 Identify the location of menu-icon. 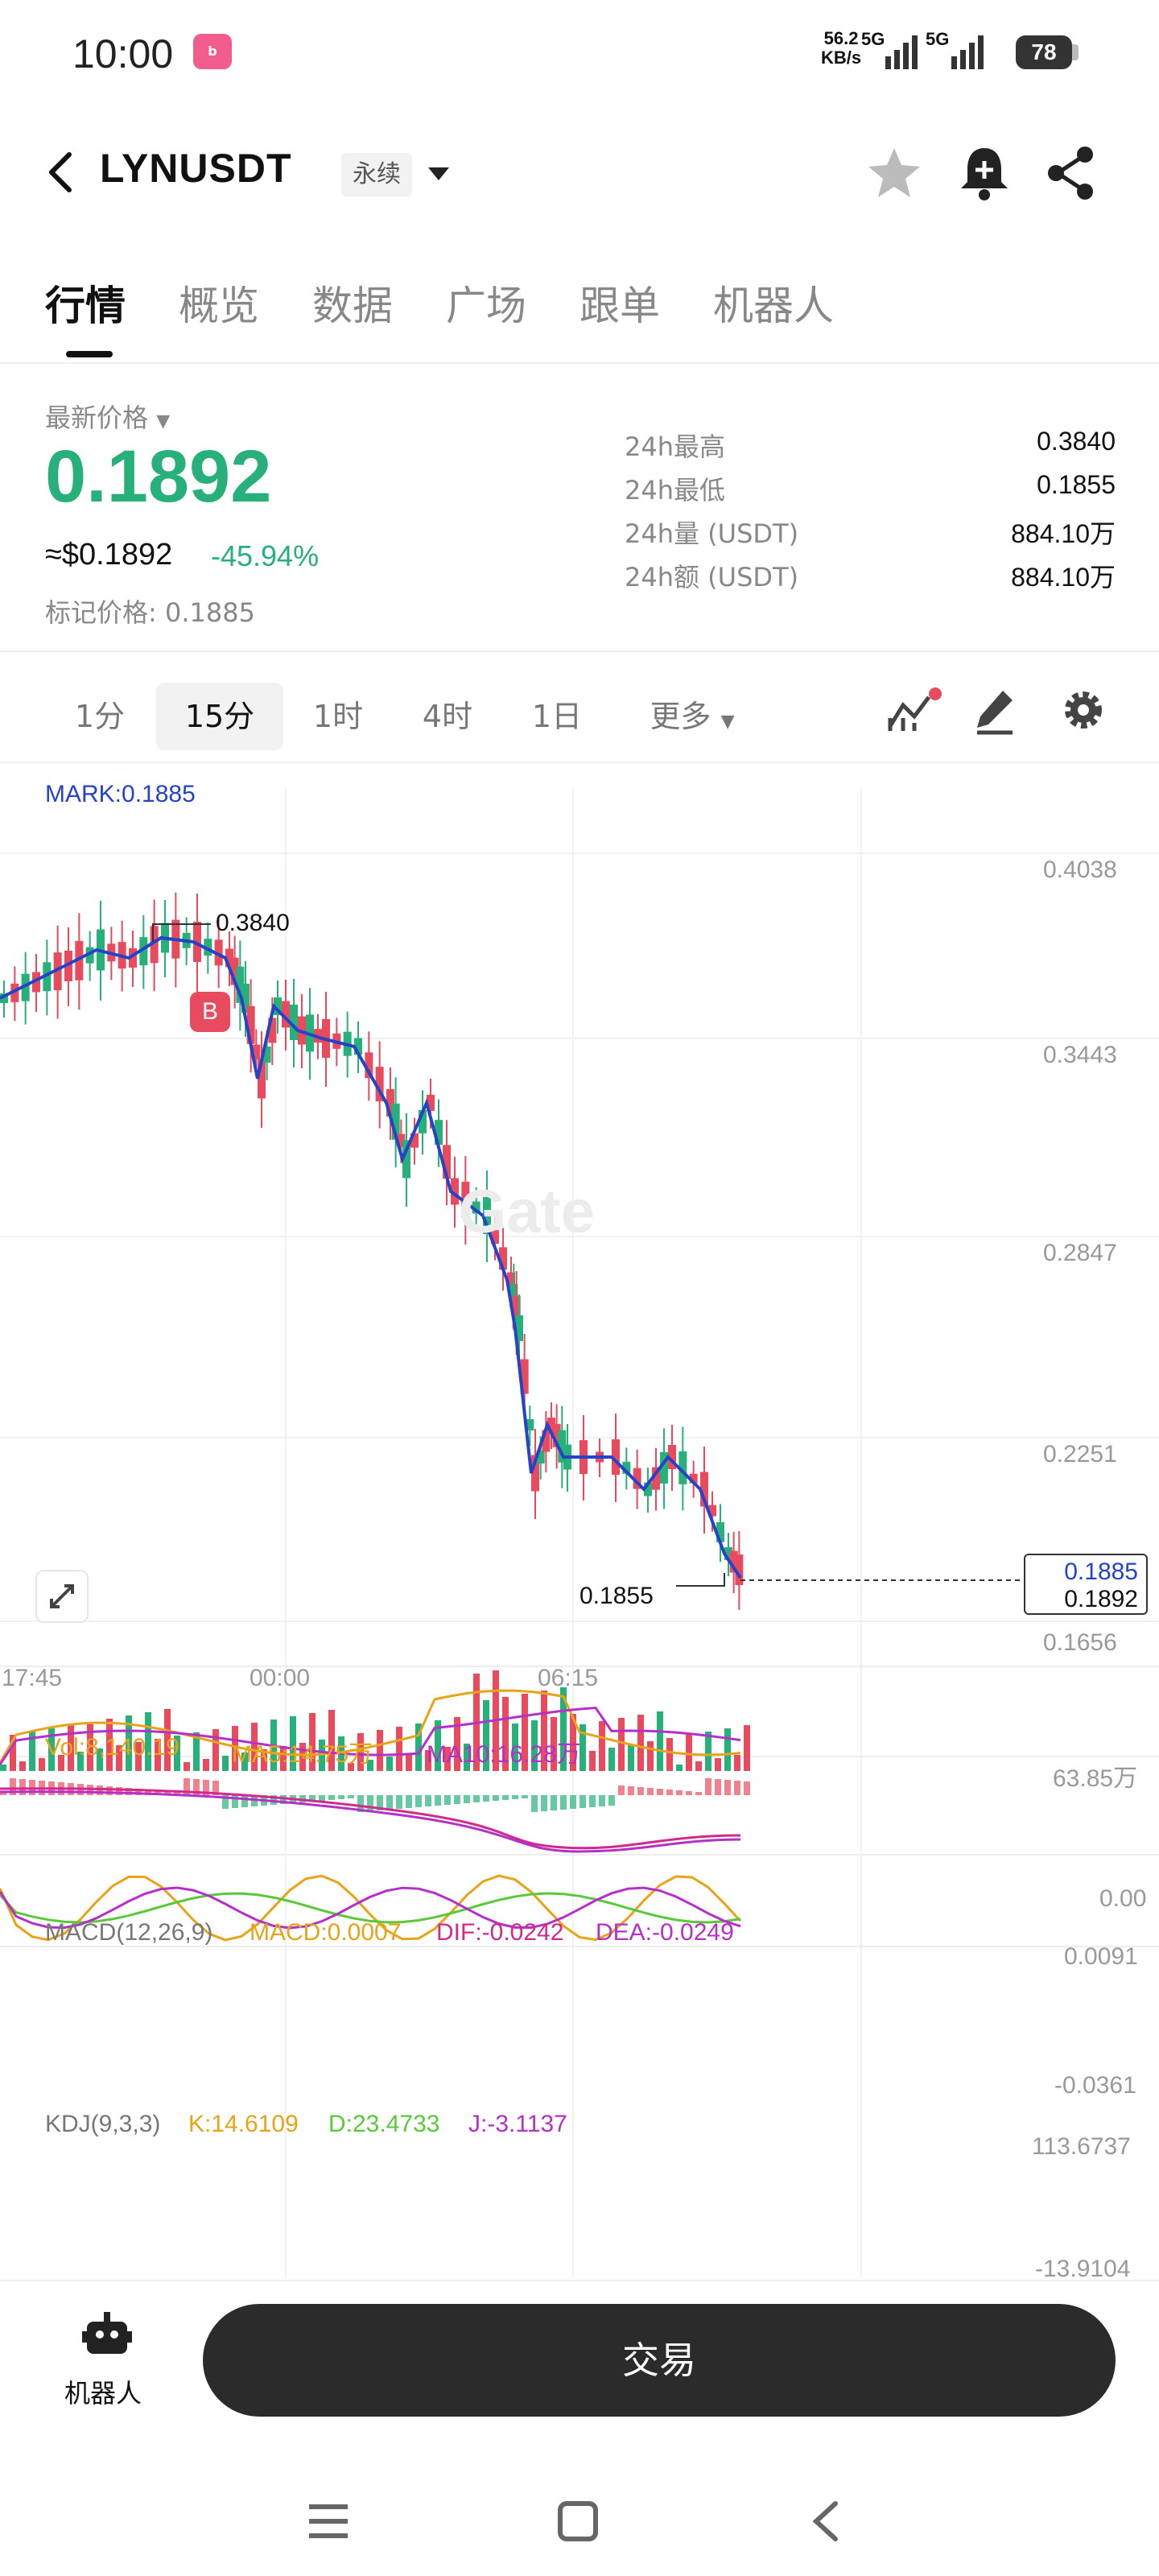
(328, 2521).